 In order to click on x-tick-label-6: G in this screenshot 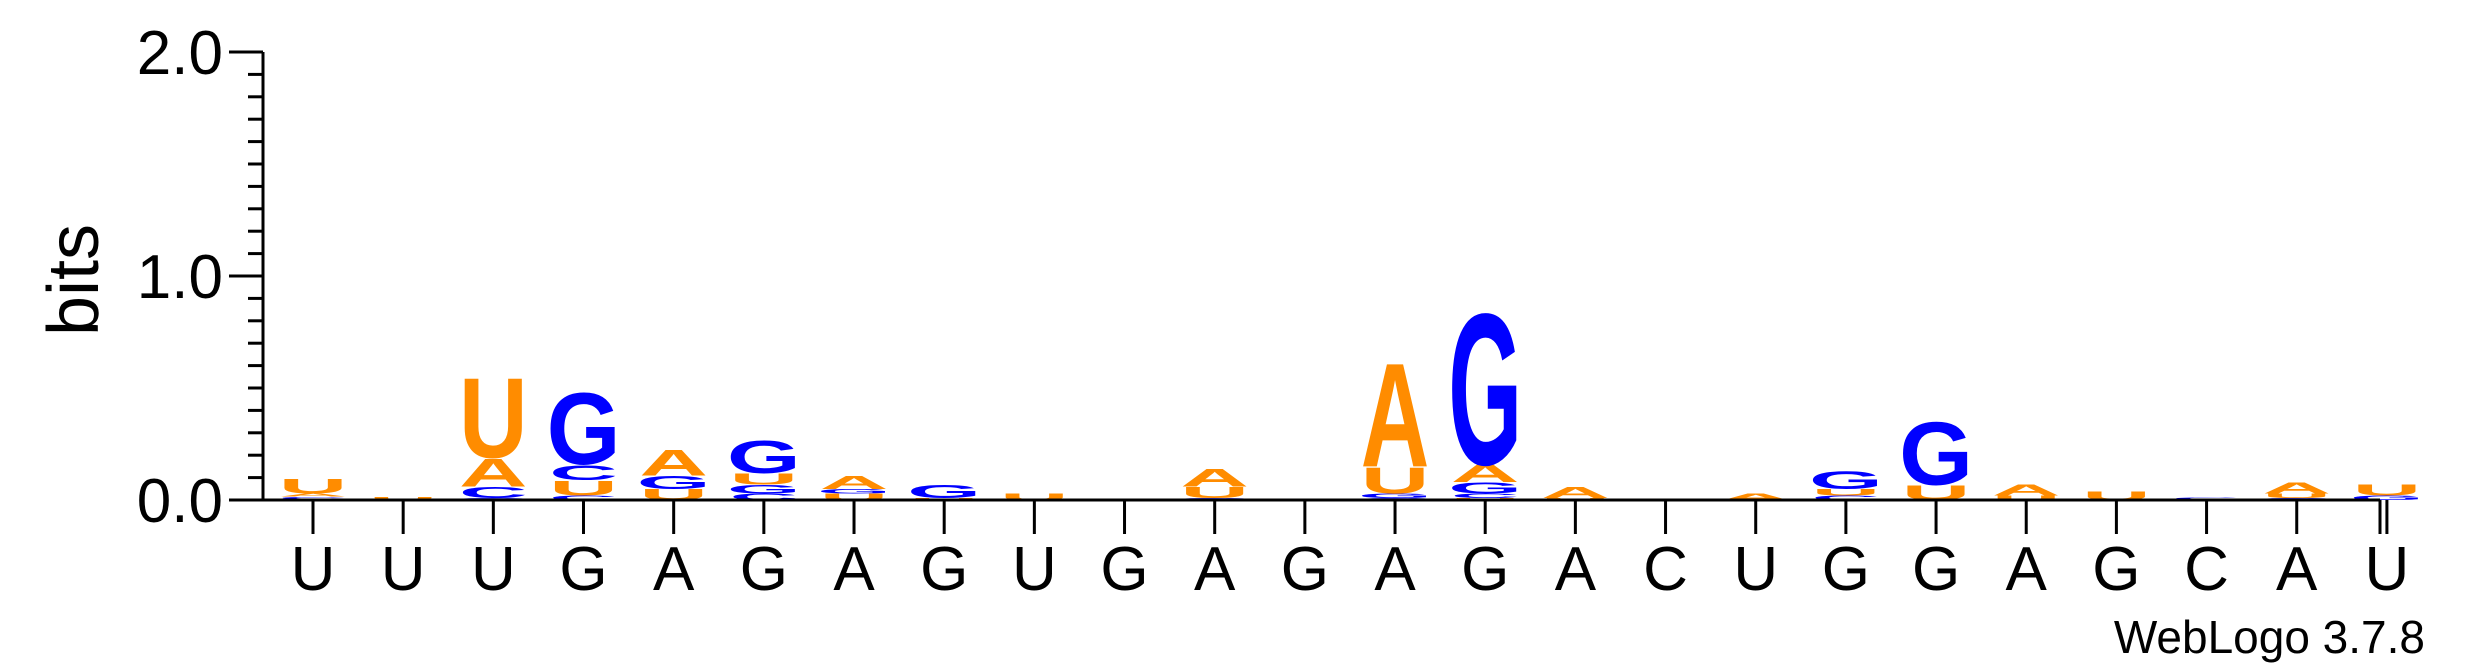, I will do `click(764, 569)`.